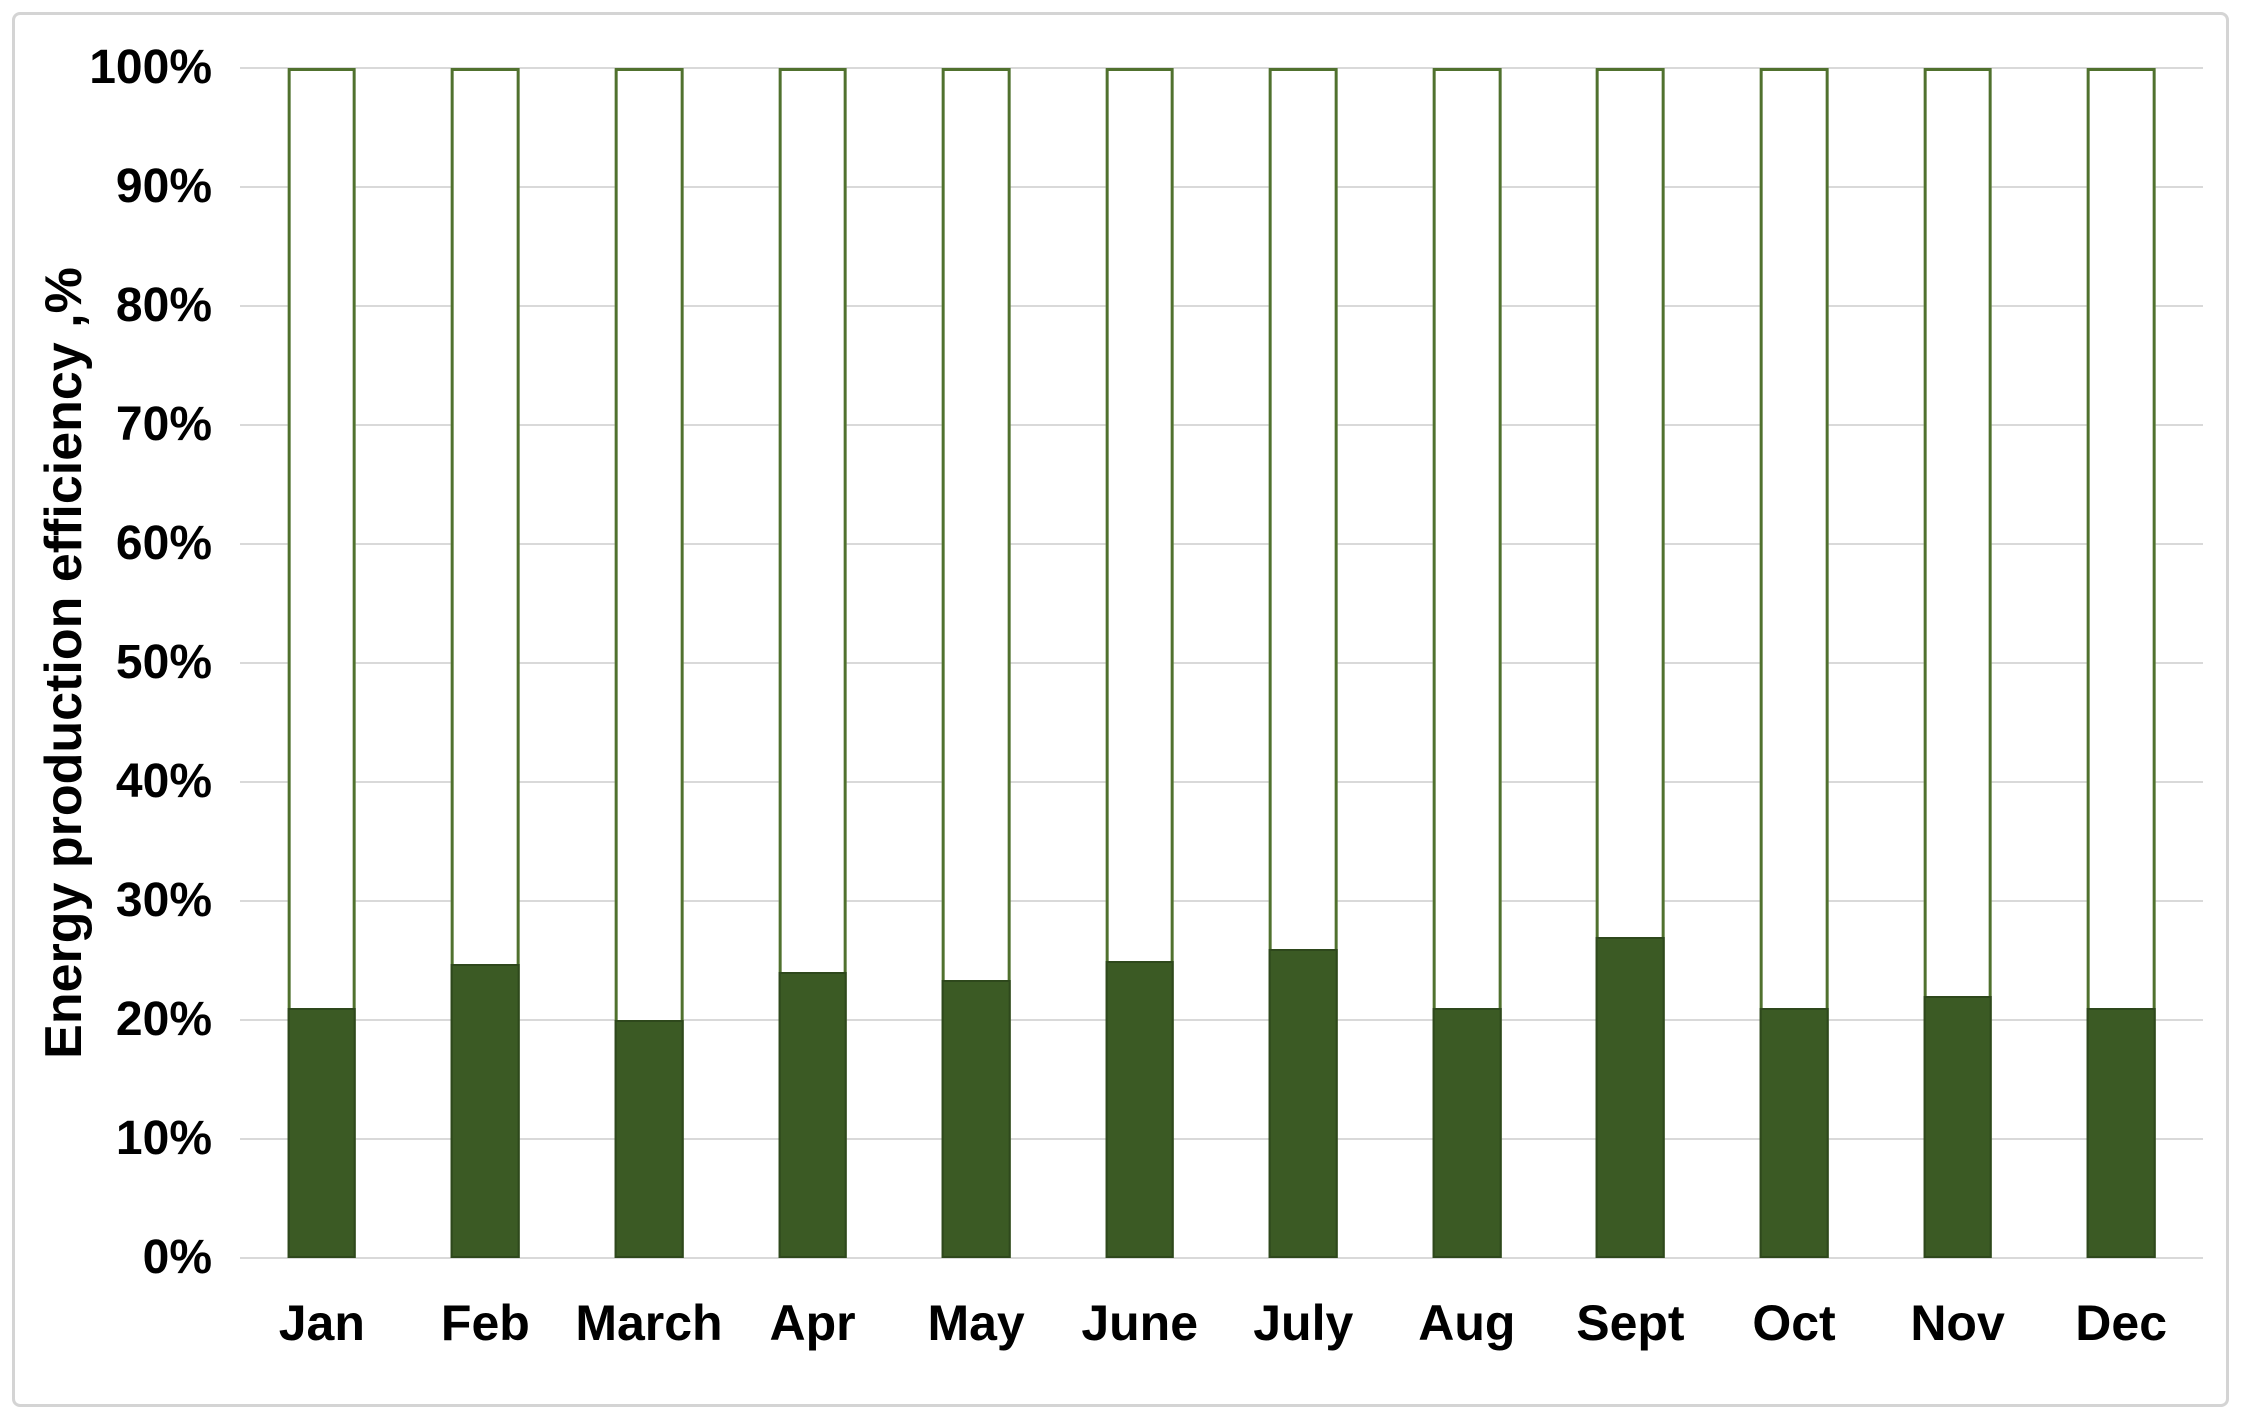  Describe the element at coordinates (163, 305) in the screenshot. I see `y-tick-label-80: 80%` at that location.